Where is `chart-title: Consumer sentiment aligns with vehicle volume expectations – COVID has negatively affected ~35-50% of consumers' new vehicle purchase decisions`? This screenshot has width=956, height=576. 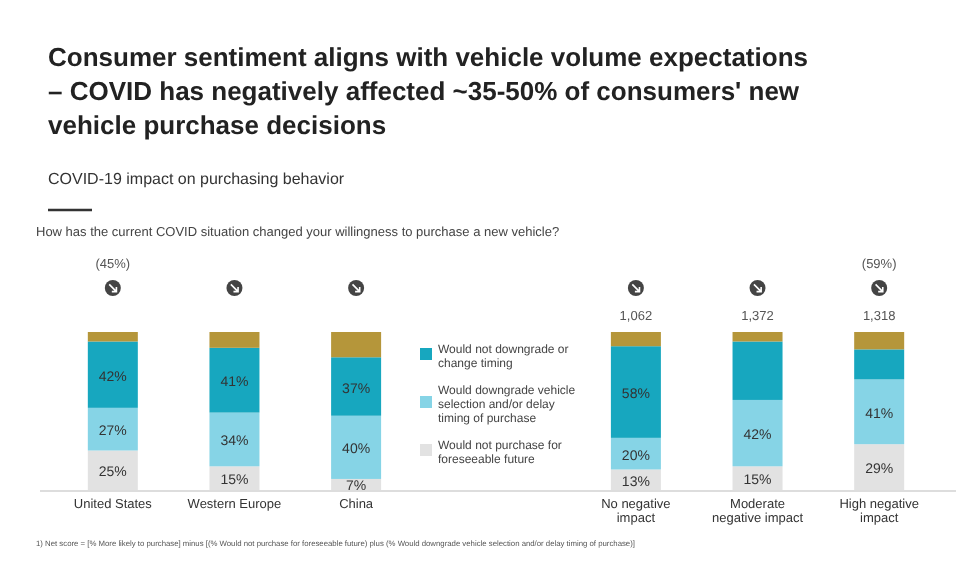 chart-title: Consumer sentiment aligns with vehicle volume expectations – COVID has negatively affected ~35-50% of consumers' new vehicle purchase decisions is located at coordinates (428, 91).